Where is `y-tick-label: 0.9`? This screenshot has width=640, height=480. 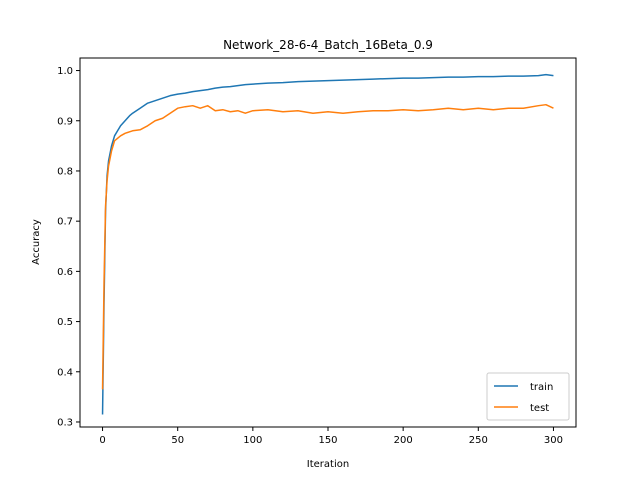
y-tick-label: 0.9 is located at coordinates (65, 121).